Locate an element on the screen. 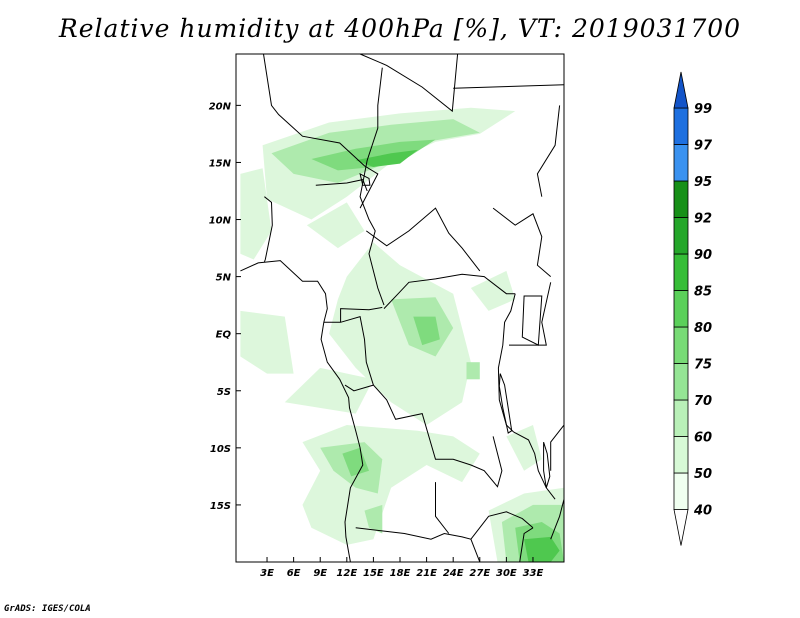 Image resolution: width=800 pixels, height=618 pixels. colorbar-label: 97 is located at coordinates (703, 146).